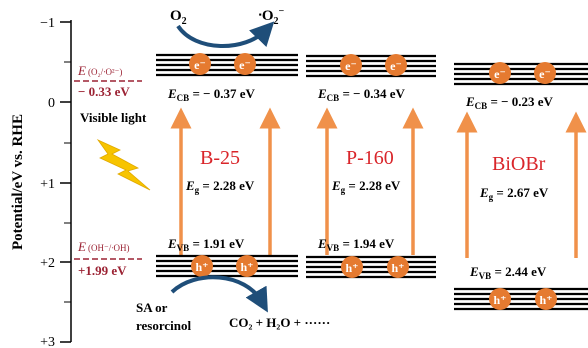 The width and height of the screenshot is (588, 348). Describe the element at coordinates (519, 164) in the screenshot. I see `material-name: BiOBr` at that location.